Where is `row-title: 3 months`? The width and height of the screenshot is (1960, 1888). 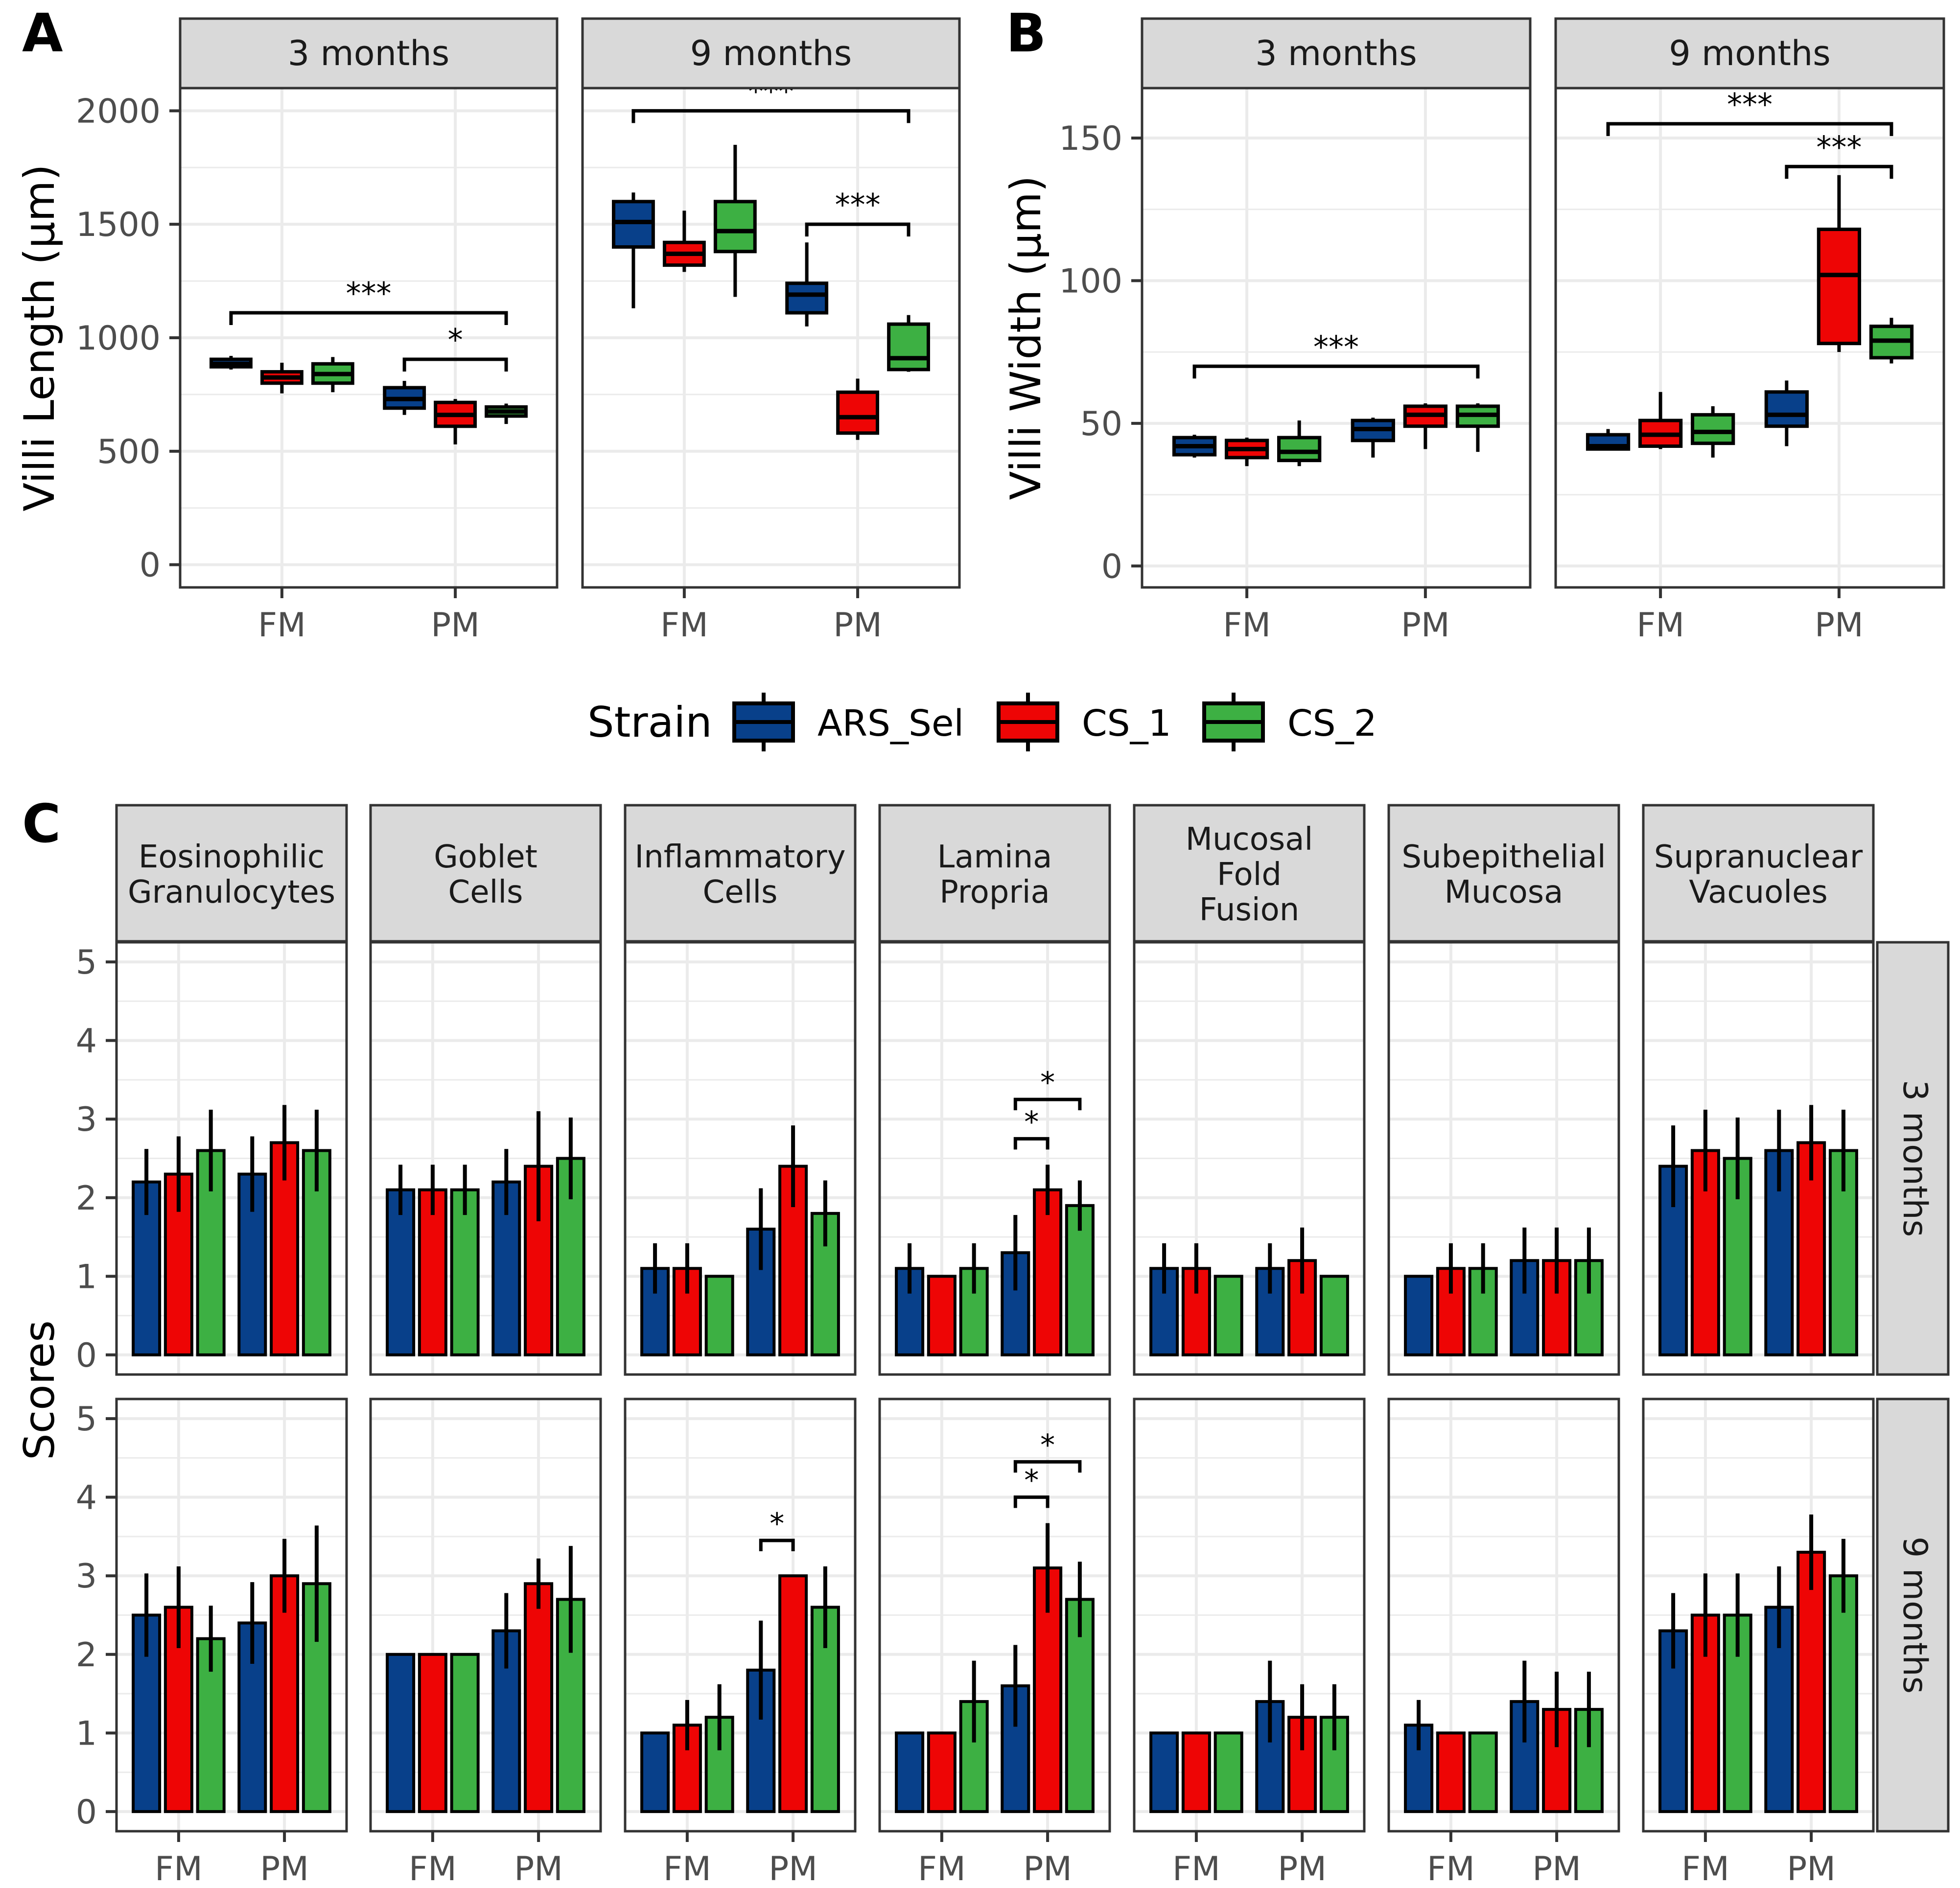
row-title: 3 months is located at coordinates (1914, 1159).